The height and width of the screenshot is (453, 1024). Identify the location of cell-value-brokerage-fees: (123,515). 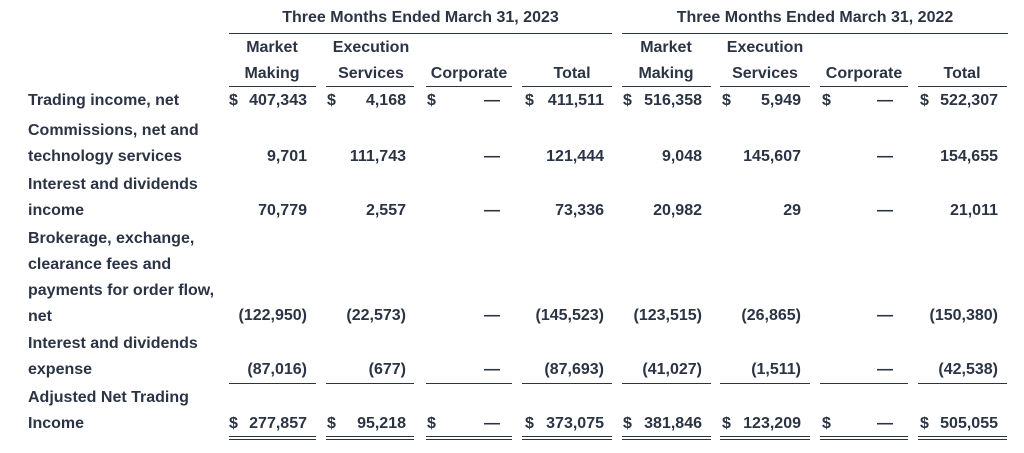
(668, 315).